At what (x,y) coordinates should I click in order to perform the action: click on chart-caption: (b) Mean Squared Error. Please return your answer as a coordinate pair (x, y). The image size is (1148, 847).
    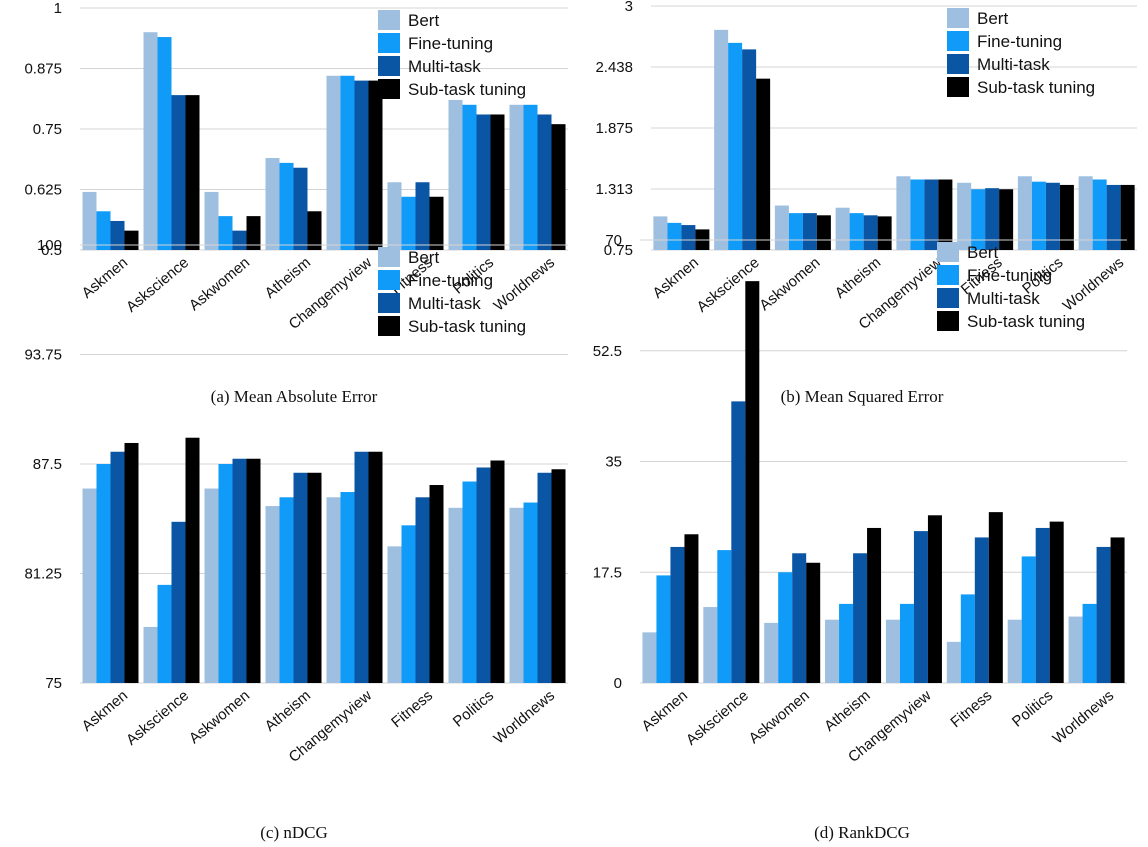
    Looking at the image, I should click on (862, 396).